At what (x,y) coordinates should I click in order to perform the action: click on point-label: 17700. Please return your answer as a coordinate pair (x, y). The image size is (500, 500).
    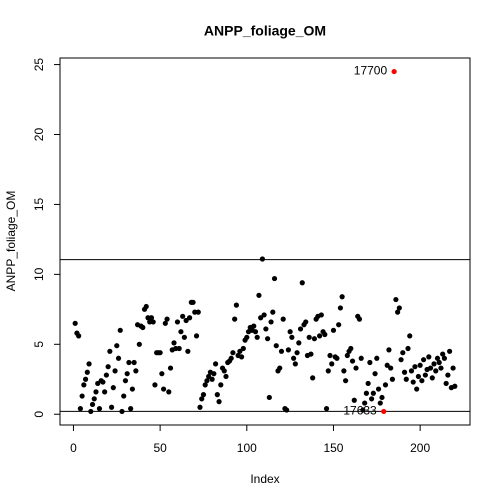
    Looking at the image, I should click on (371, 71).